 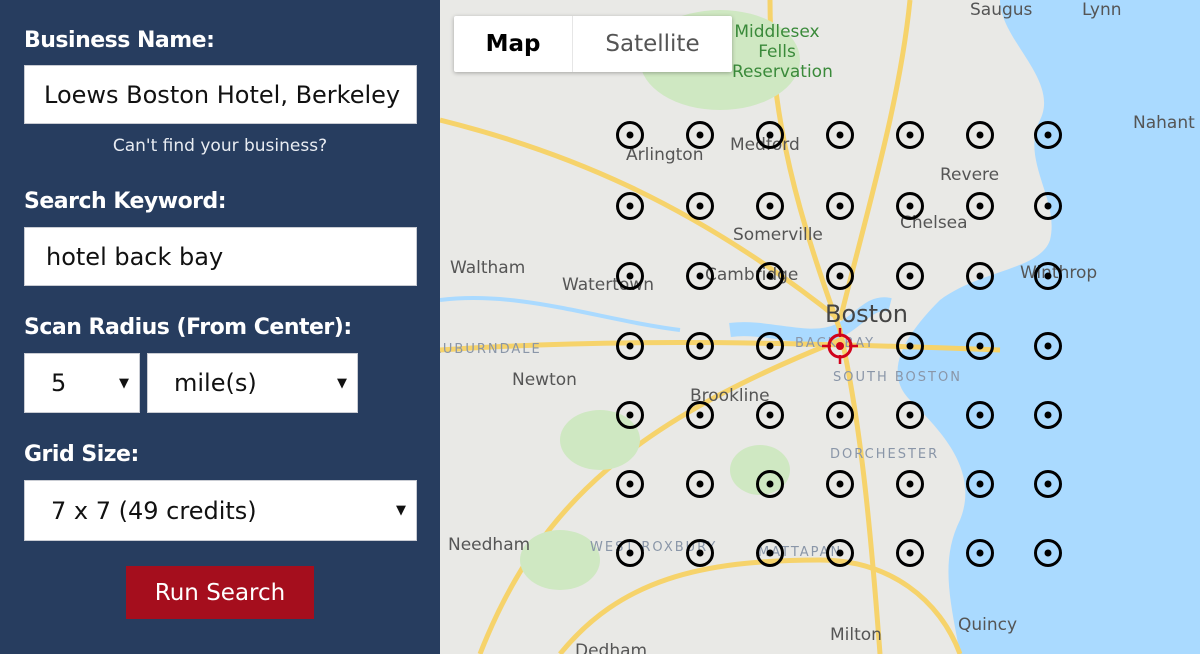 What do you see at coordinates (1164, 123) in the screenshot?
I see `place-label: Nahant` at bounding box center [1164, 123].